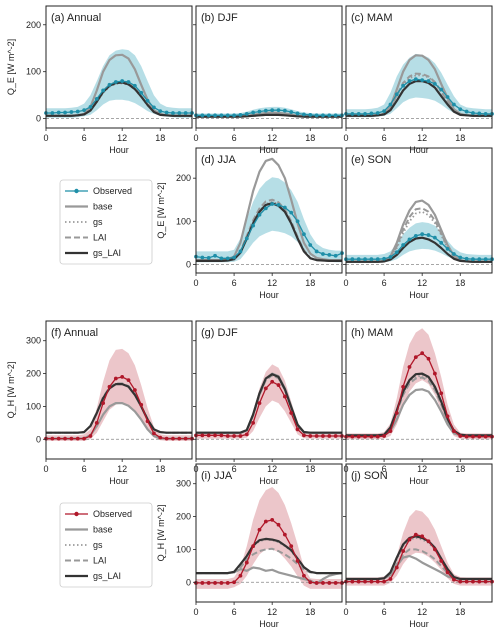 Image resolution: width=500 pixels, height=632 pixels. Describe the element at coordinates (345, 138) in the screenshot. I see `x-tick-label: 0` at that location.